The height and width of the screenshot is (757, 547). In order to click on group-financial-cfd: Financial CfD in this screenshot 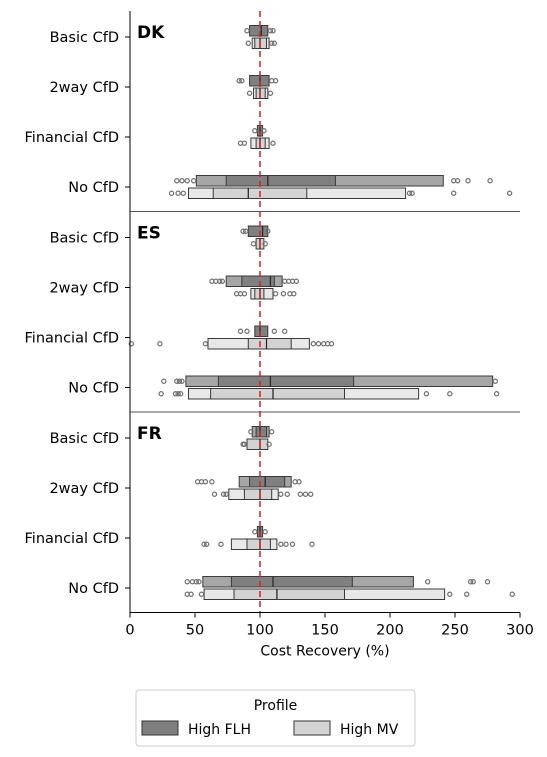, I will do `click(150, 137)`.